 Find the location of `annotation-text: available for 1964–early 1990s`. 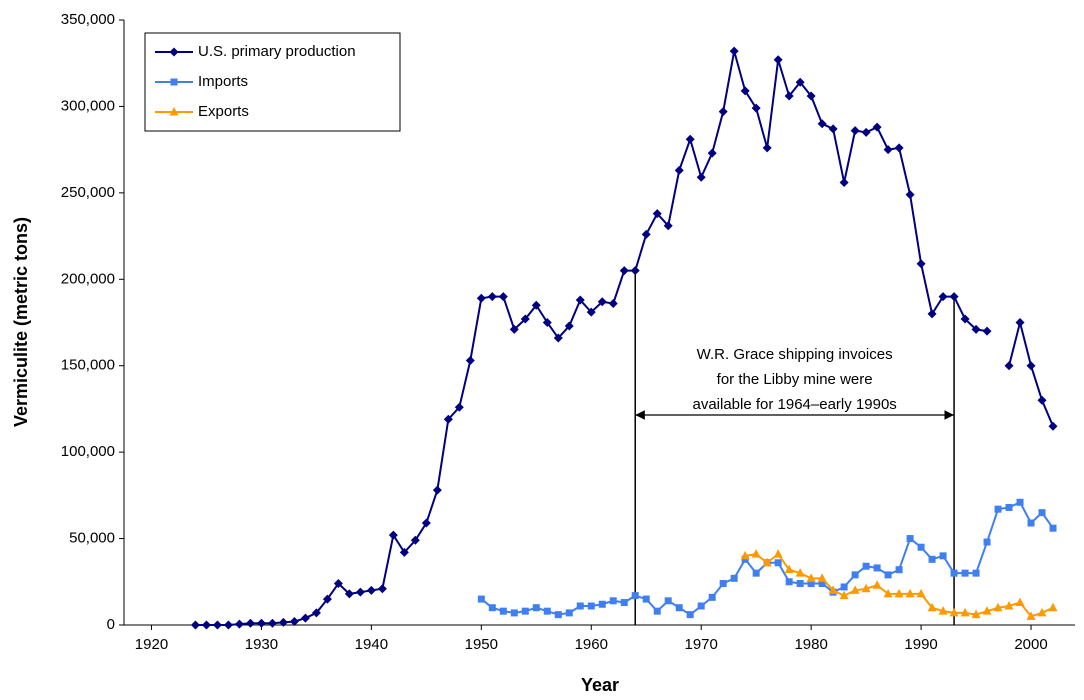

annotation-text: available for 1964–early 1990s is located at coordinates (794, 404).